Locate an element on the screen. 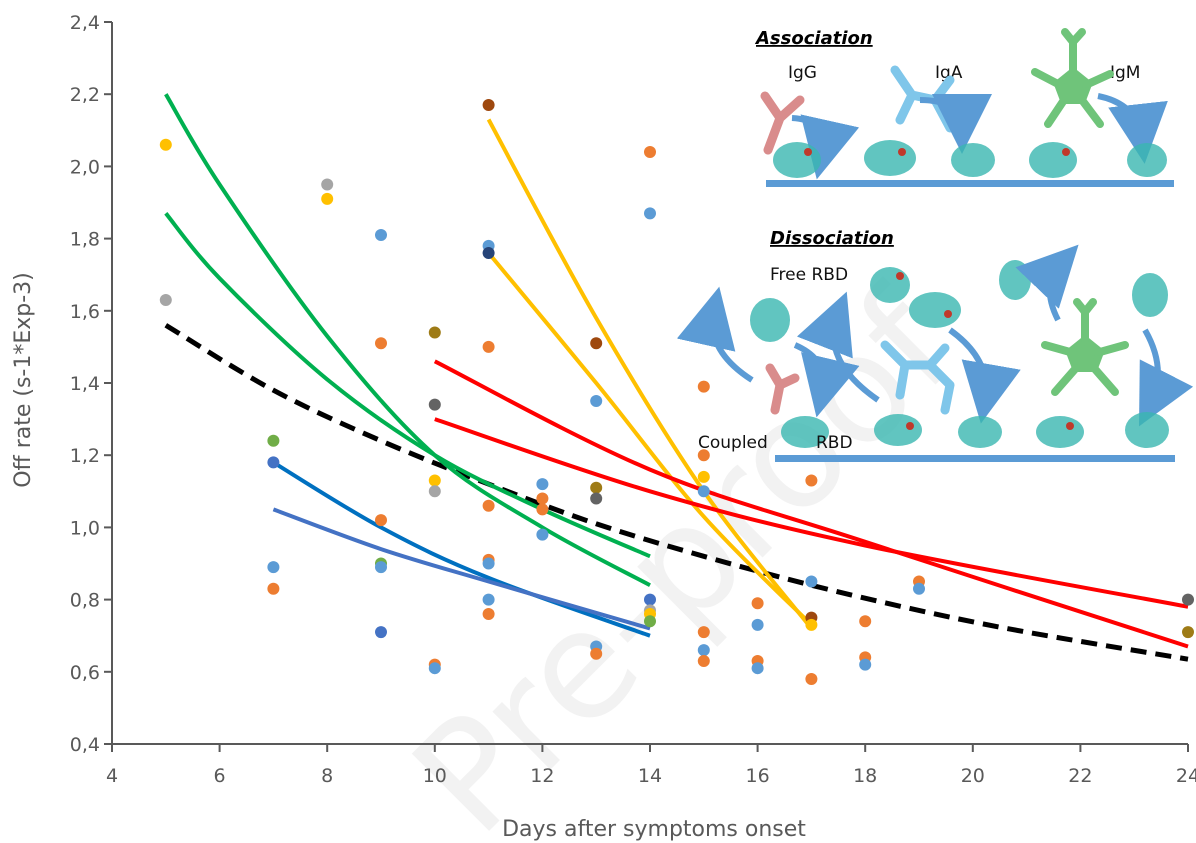 Image resolution: width=1196 pixels, height=843 pixels. rbd-protein-icons-association is located at coordinates (970, 159).